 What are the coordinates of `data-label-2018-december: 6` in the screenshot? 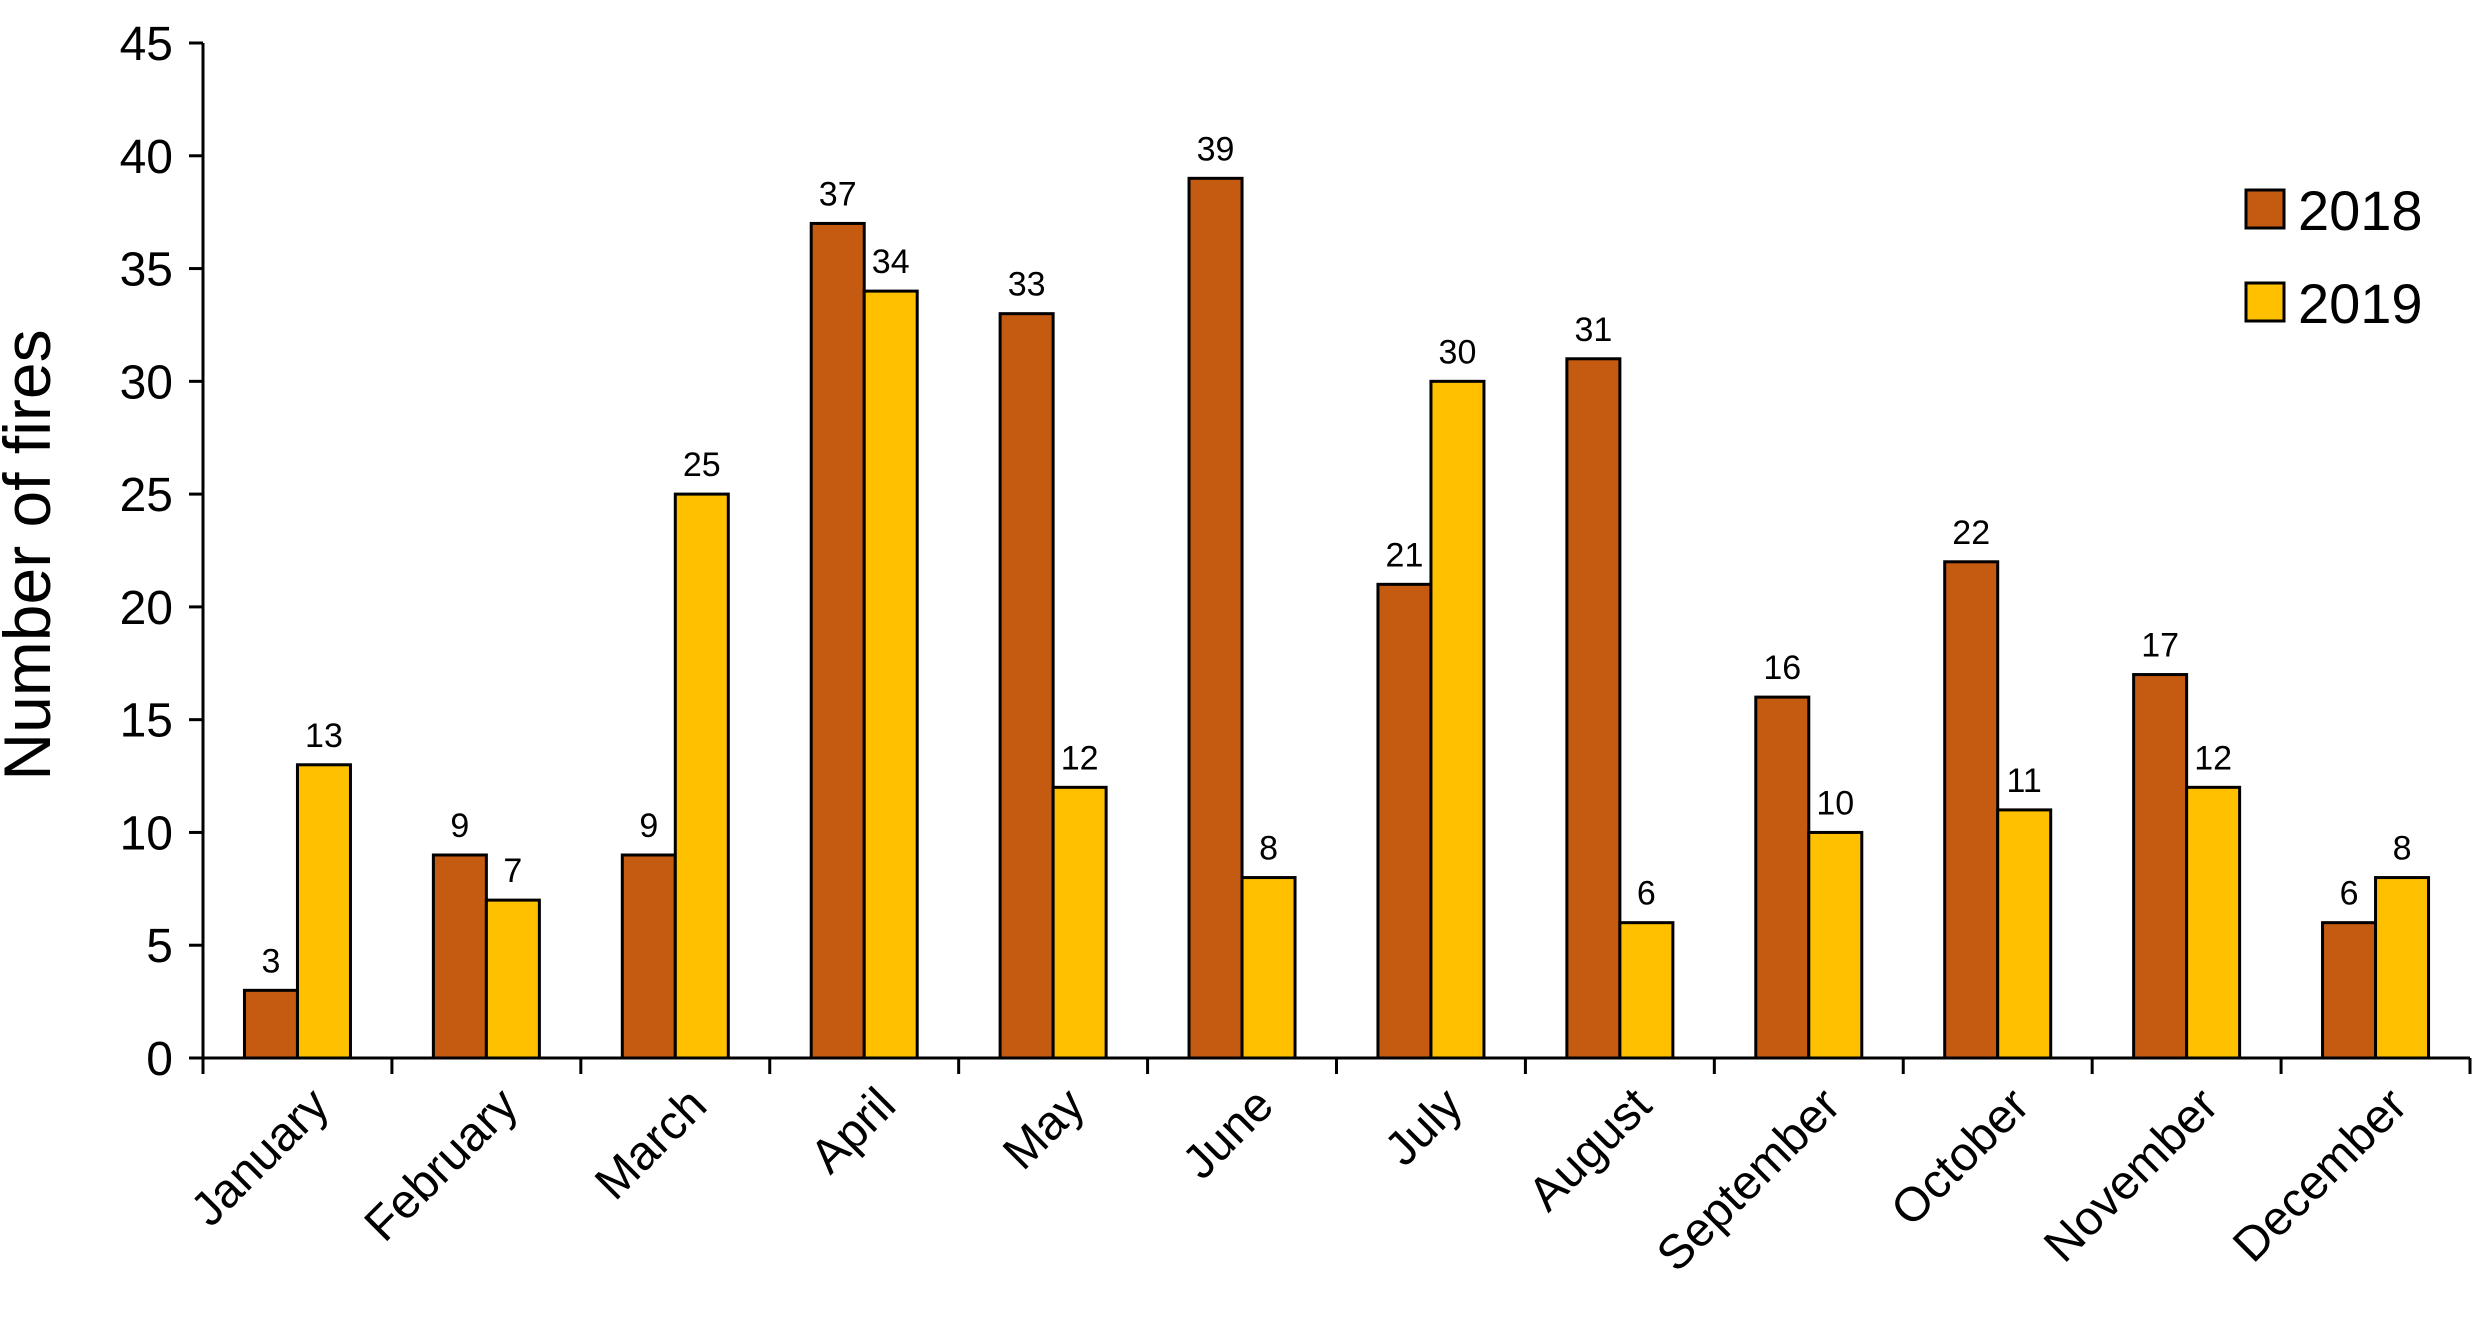 It's located at (2349, 894).